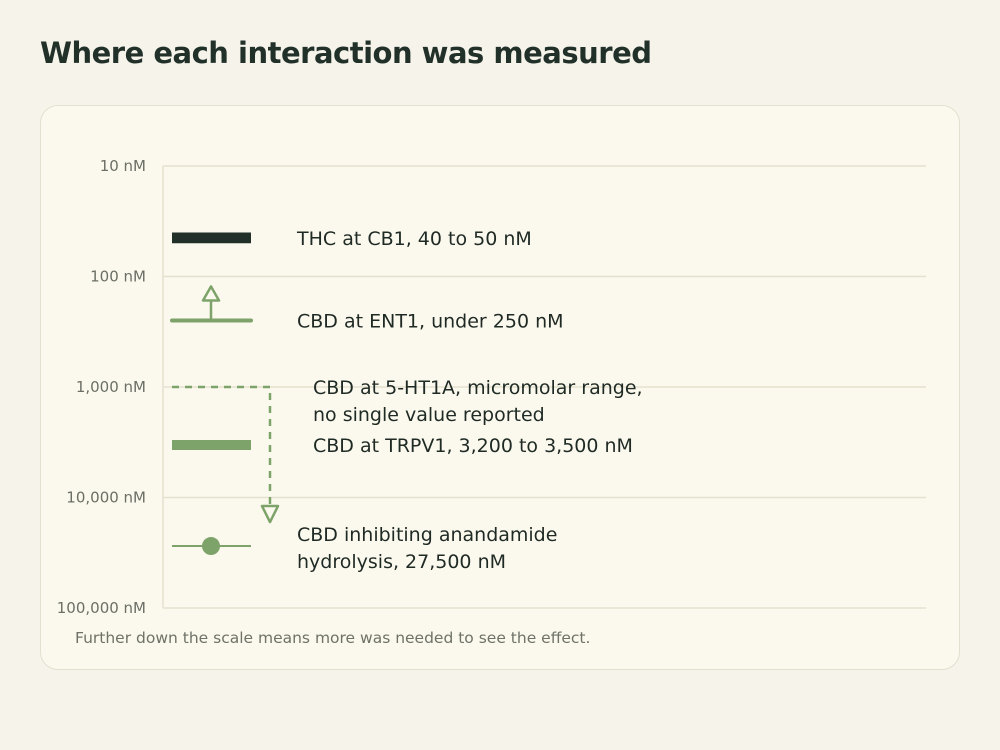 Image resolution: width=1000 pixels, height=750 pixels. I want to click on item-label: CBD inhibiting anandamide, so click(427, 535).